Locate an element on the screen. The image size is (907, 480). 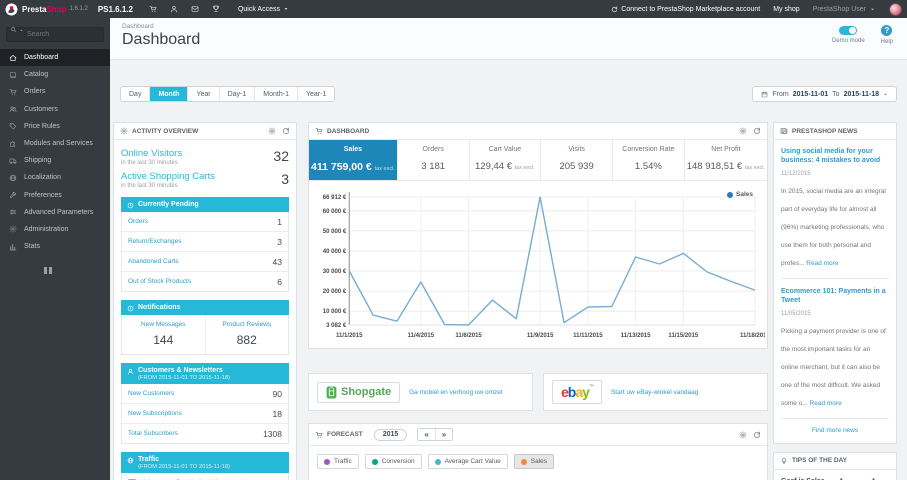
svg-text: 11/9/2015 is located at coordinates (540, 336).